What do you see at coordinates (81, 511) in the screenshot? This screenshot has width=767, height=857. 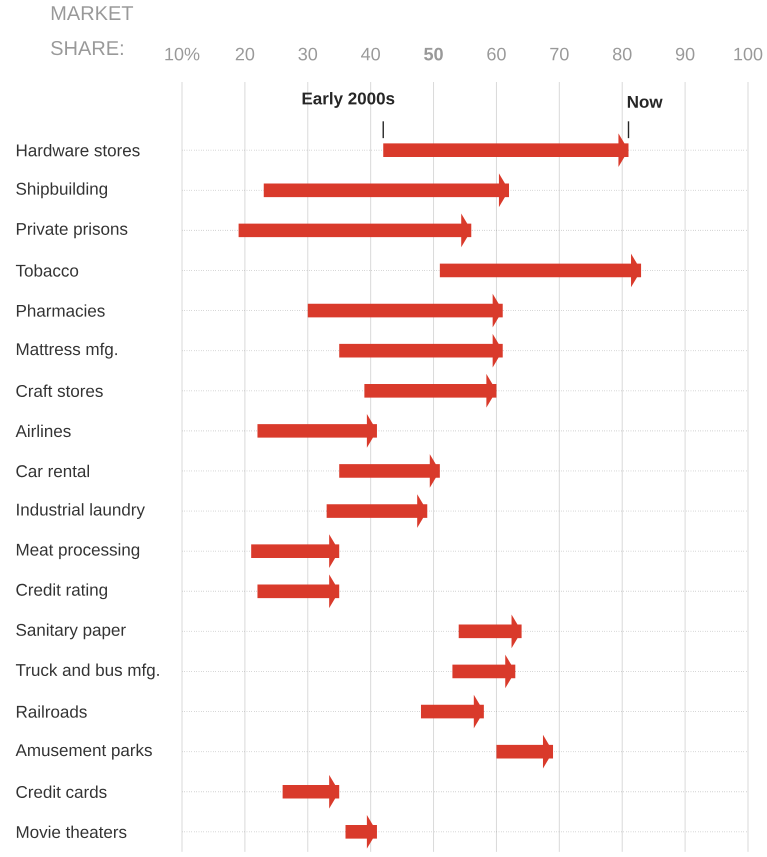 I see `y-tick-label: Industrial laundry` at bounding box center [81, 511].